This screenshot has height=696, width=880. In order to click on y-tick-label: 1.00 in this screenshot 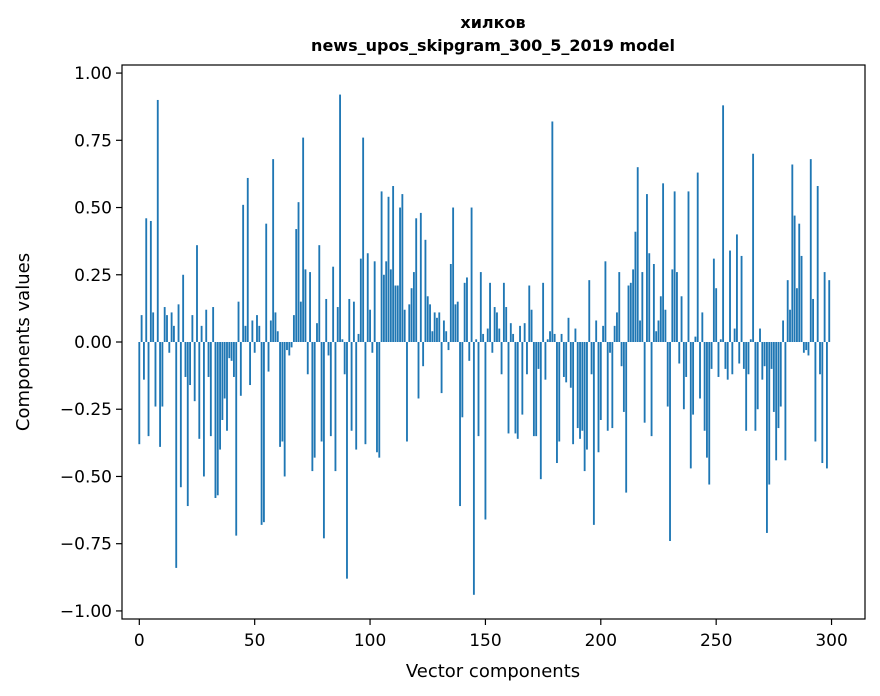, I will do `click(93, 74)`.